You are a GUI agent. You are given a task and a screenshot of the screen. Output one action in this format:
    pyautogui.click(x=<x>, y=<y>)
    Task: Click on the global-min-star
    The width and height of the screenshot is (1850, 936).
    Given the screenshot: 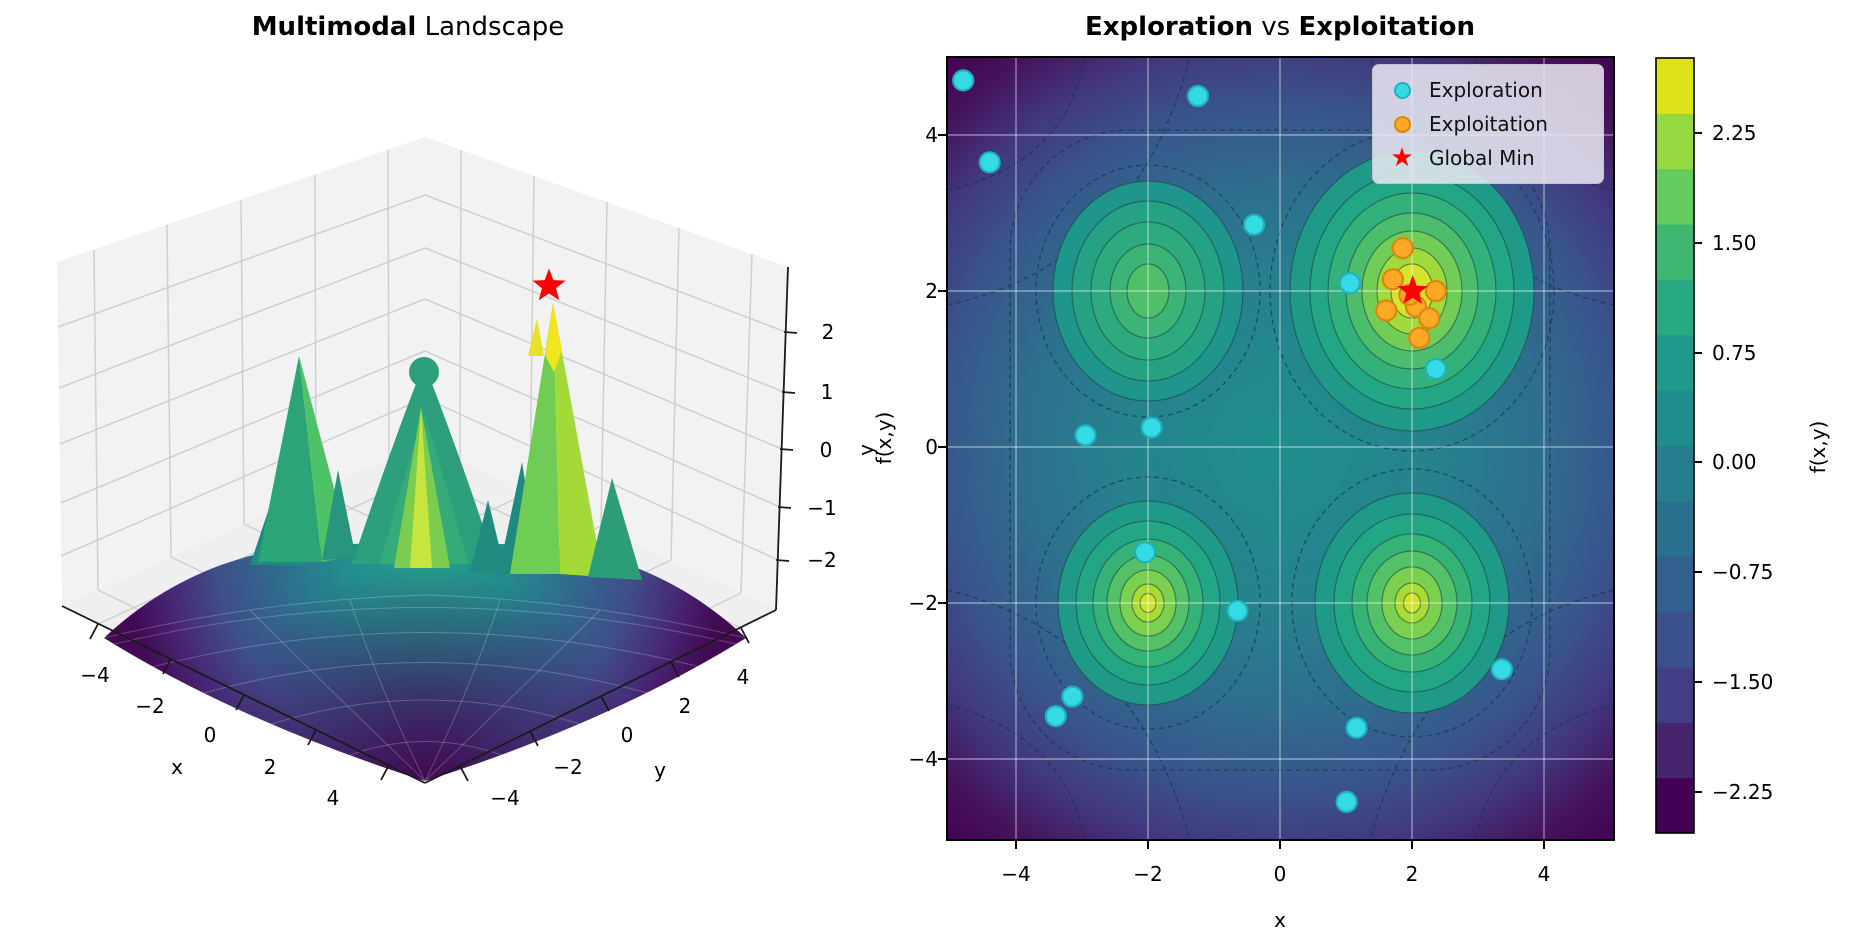 What is the action you would take?
    pyautogui.click(x=1412, y=289)
    